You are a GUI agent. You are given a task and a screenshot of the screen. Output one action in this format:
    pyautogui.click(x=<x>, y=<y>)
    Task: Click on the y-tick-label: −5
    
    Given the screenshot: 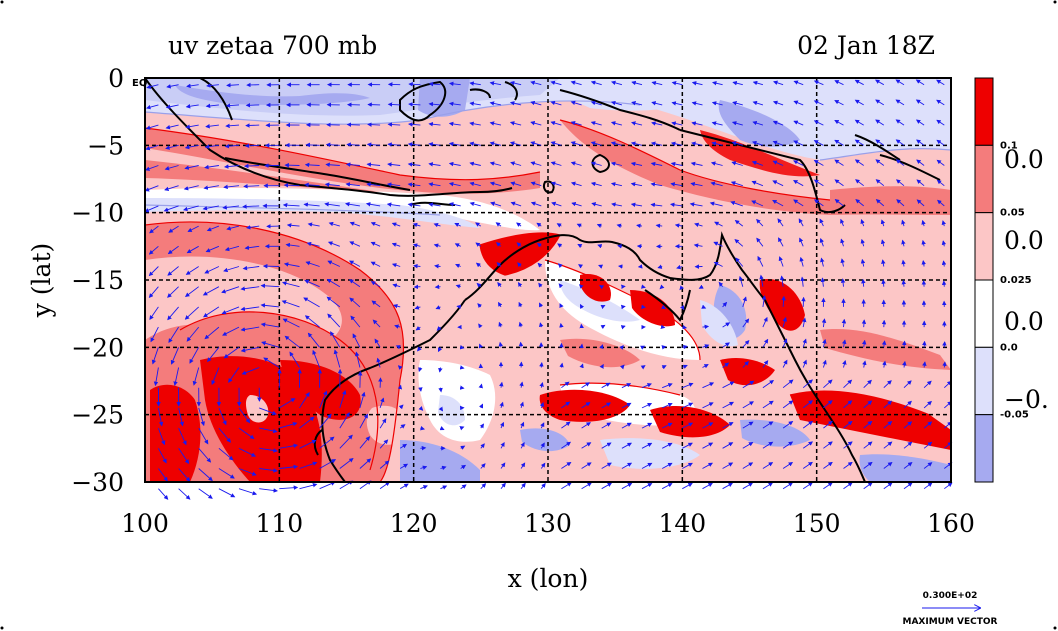 What is the action you would take?
    pyautogui.click(x=105, y=145)
    